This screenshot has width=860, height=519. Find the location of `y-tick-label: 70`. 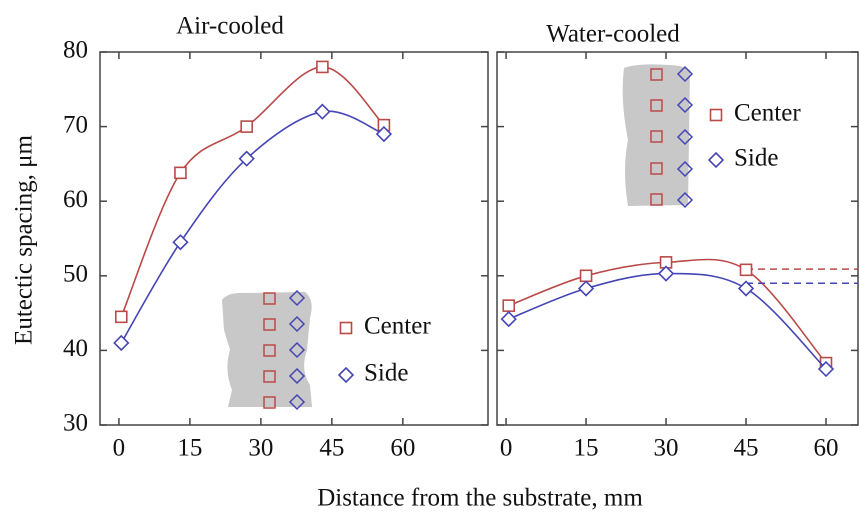

y-tick-label: 70 is located at coordinates (75, 124).